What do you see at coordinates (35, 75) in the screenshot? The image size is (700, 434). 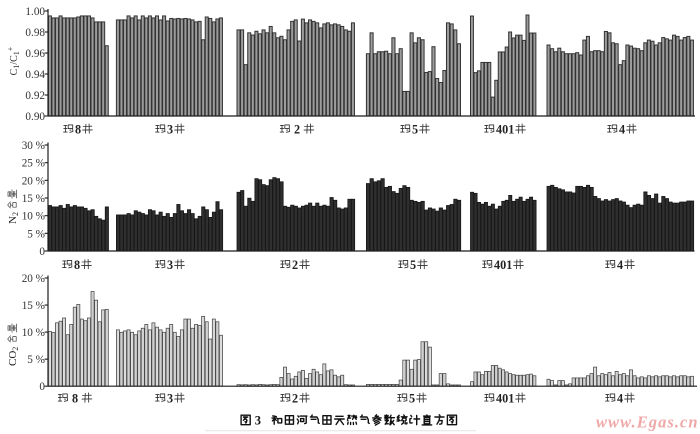 I see `svg-text: 0.94` at bounding box center [35, 75].